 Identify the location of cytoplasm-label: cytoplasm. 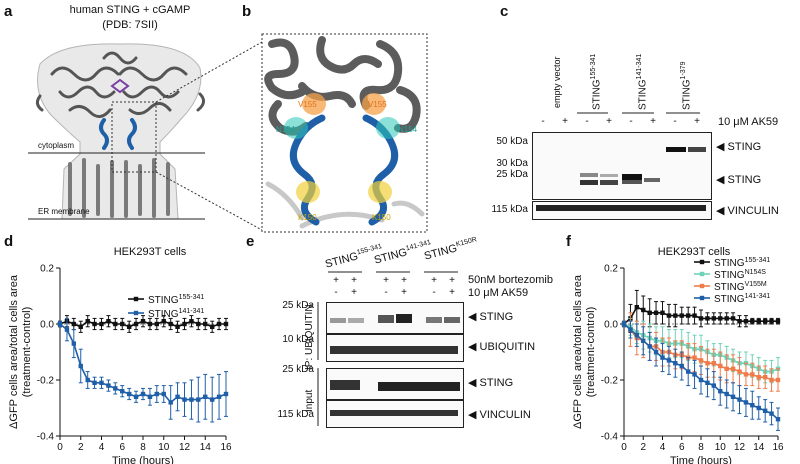
(56, 145).